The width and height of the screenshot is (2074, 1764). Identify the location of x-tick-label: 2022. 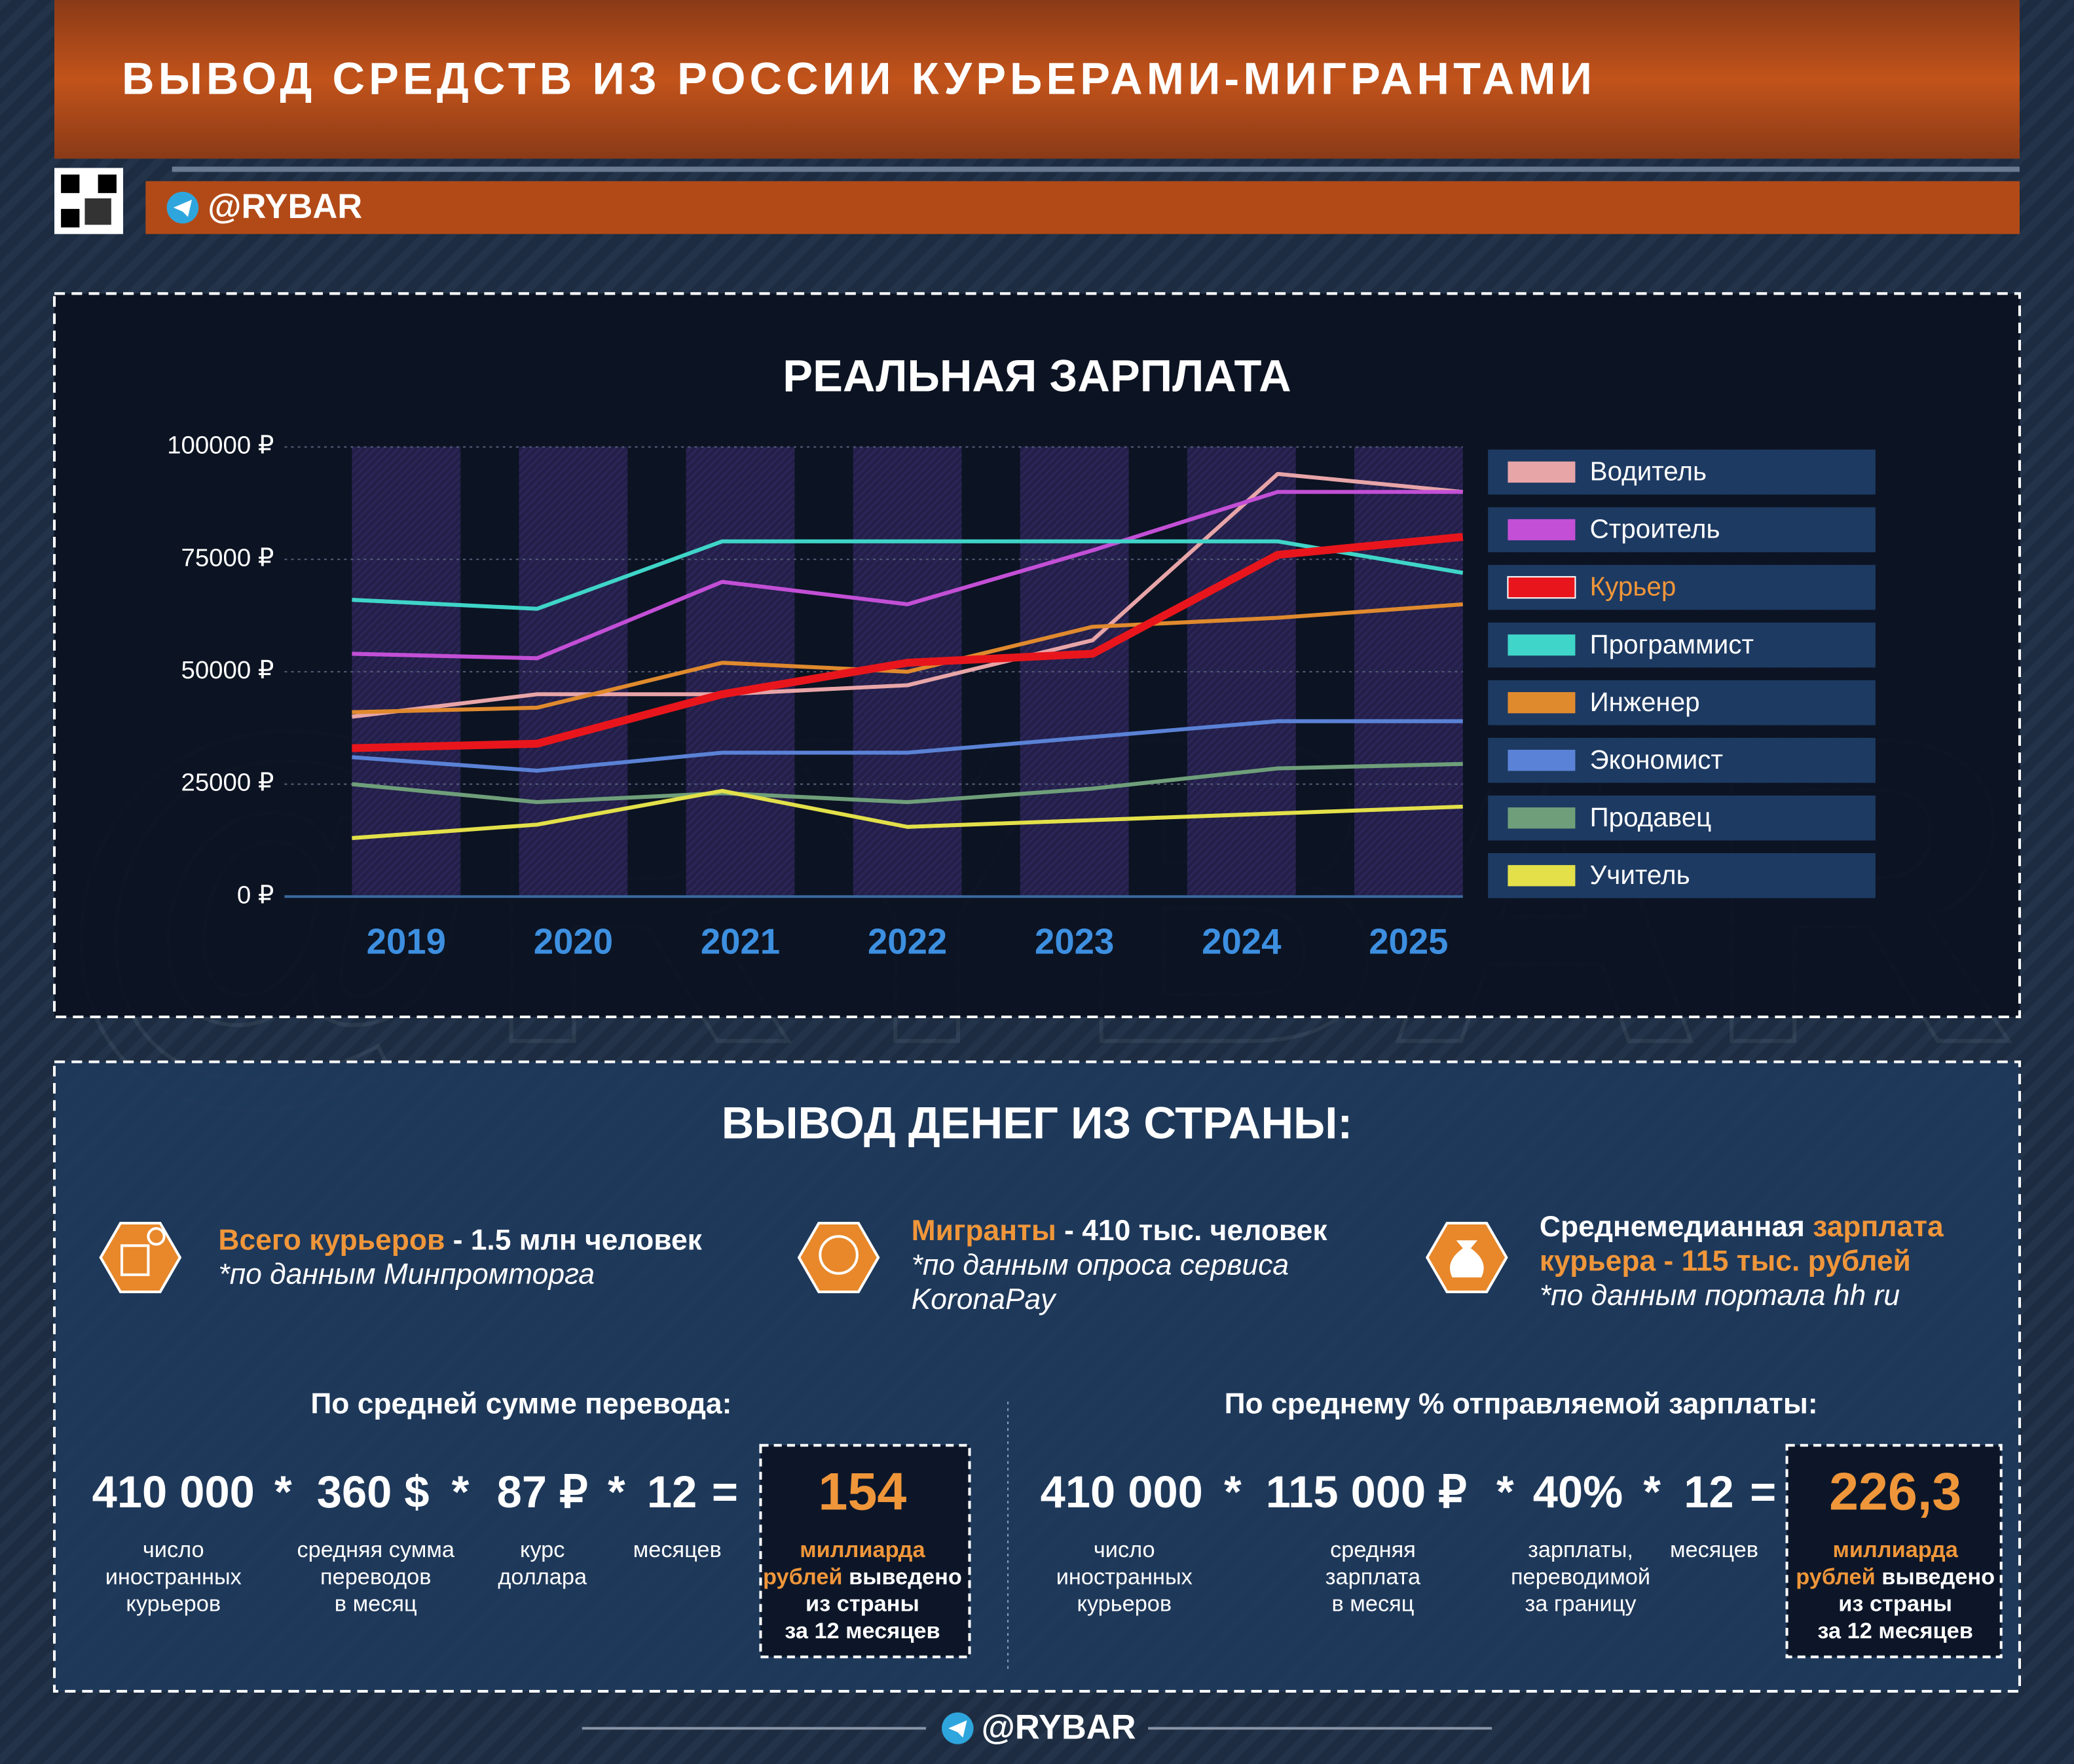
(908, 941).